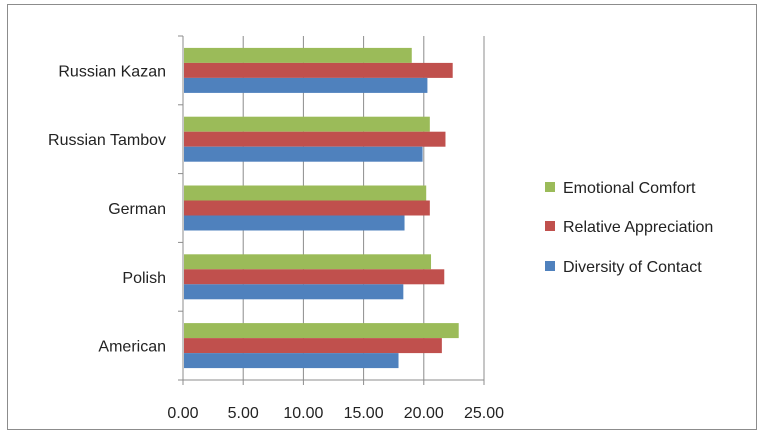 The height and width of the screenshot is (433, 760). I want to click on x-tick-label: 15.00, so click(364, 413).